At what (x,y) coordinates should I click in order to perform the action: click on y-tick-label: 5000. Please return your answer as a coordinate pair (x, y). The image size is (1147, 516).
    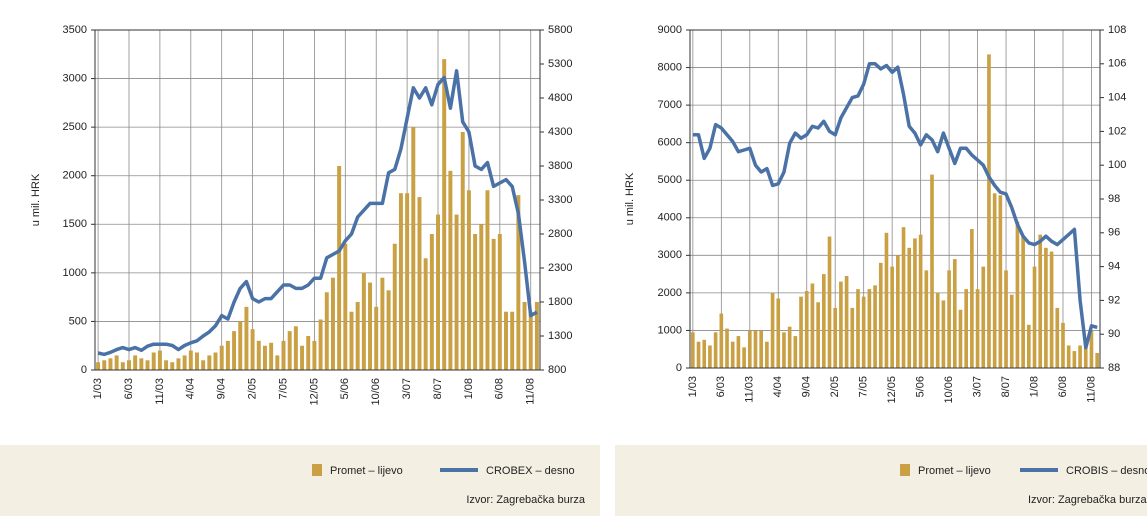
    Looking at the image, I should click on (670, 180).